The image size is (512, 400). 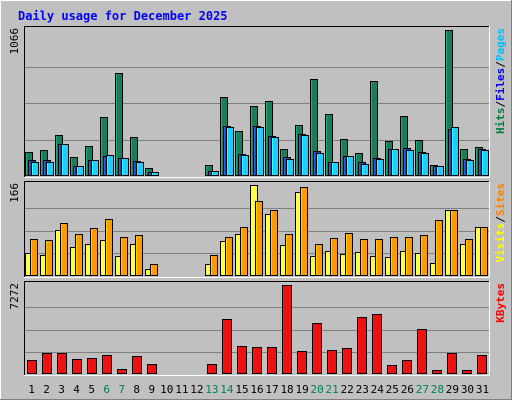 I want to click on x-tick-label: 19, so click(x=301, y=389).